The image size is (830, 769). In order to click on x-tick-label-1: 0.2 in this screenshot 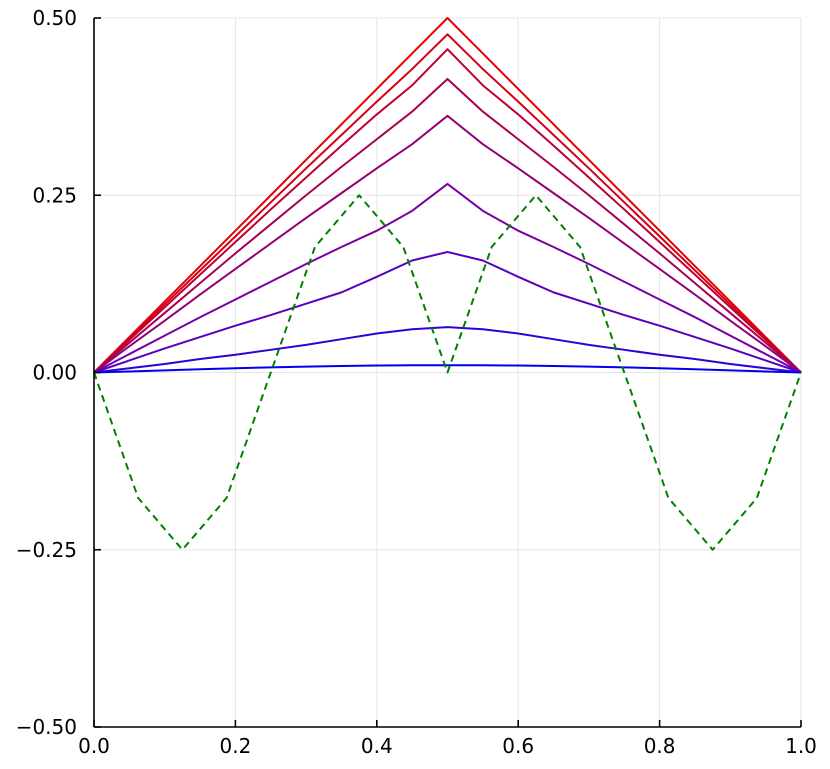, I will do `click(235, 746)`.